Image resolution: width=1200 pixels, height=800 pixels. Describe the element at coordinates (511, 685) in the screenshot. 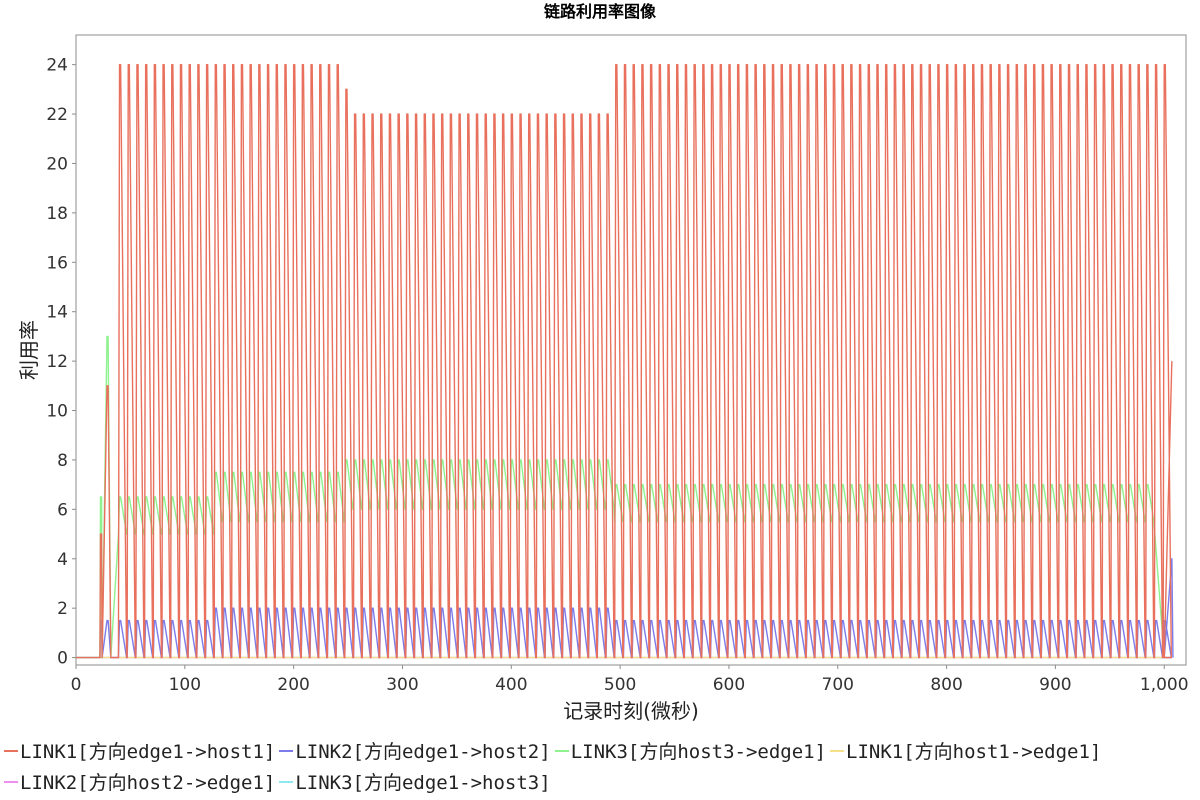

I see `x-tick-label: 400` at that location.